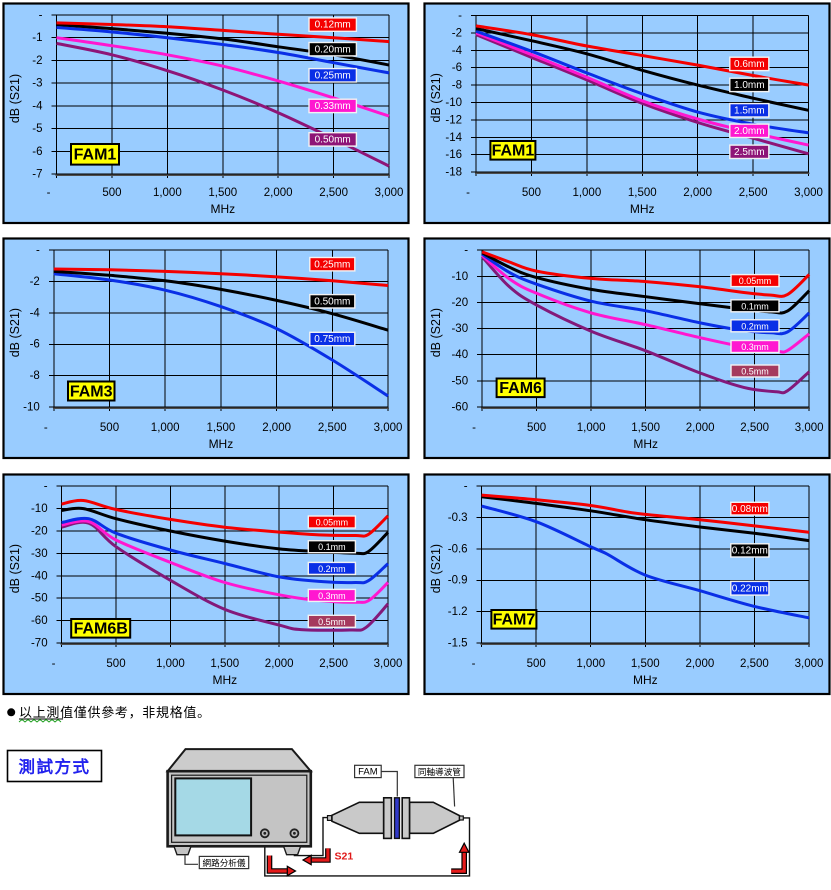  What do you see at coordinates (749, 131) in the screenshot?
I see `svg-text: 2.0mm` at bounding box center [749, 131].